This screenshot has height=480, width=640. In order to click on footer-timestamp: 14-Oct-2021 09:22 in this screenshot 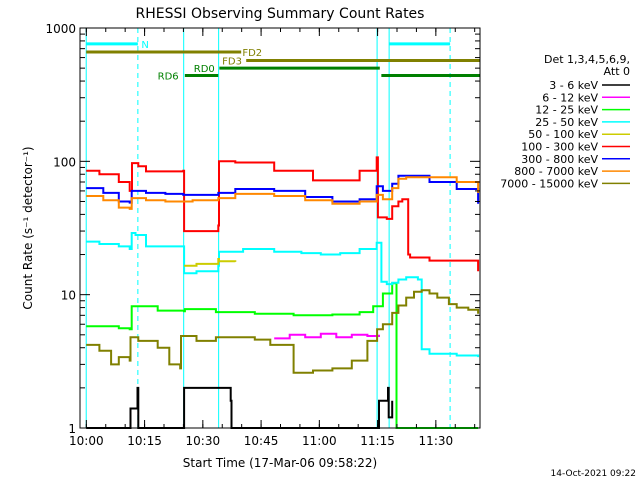, I will do `click(593, 474)`.